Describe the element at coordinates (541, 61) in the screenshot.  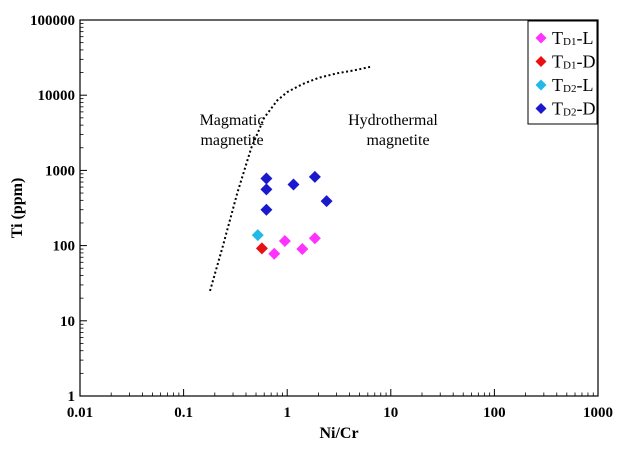
I see `legend-marker-td1-d` at that location.